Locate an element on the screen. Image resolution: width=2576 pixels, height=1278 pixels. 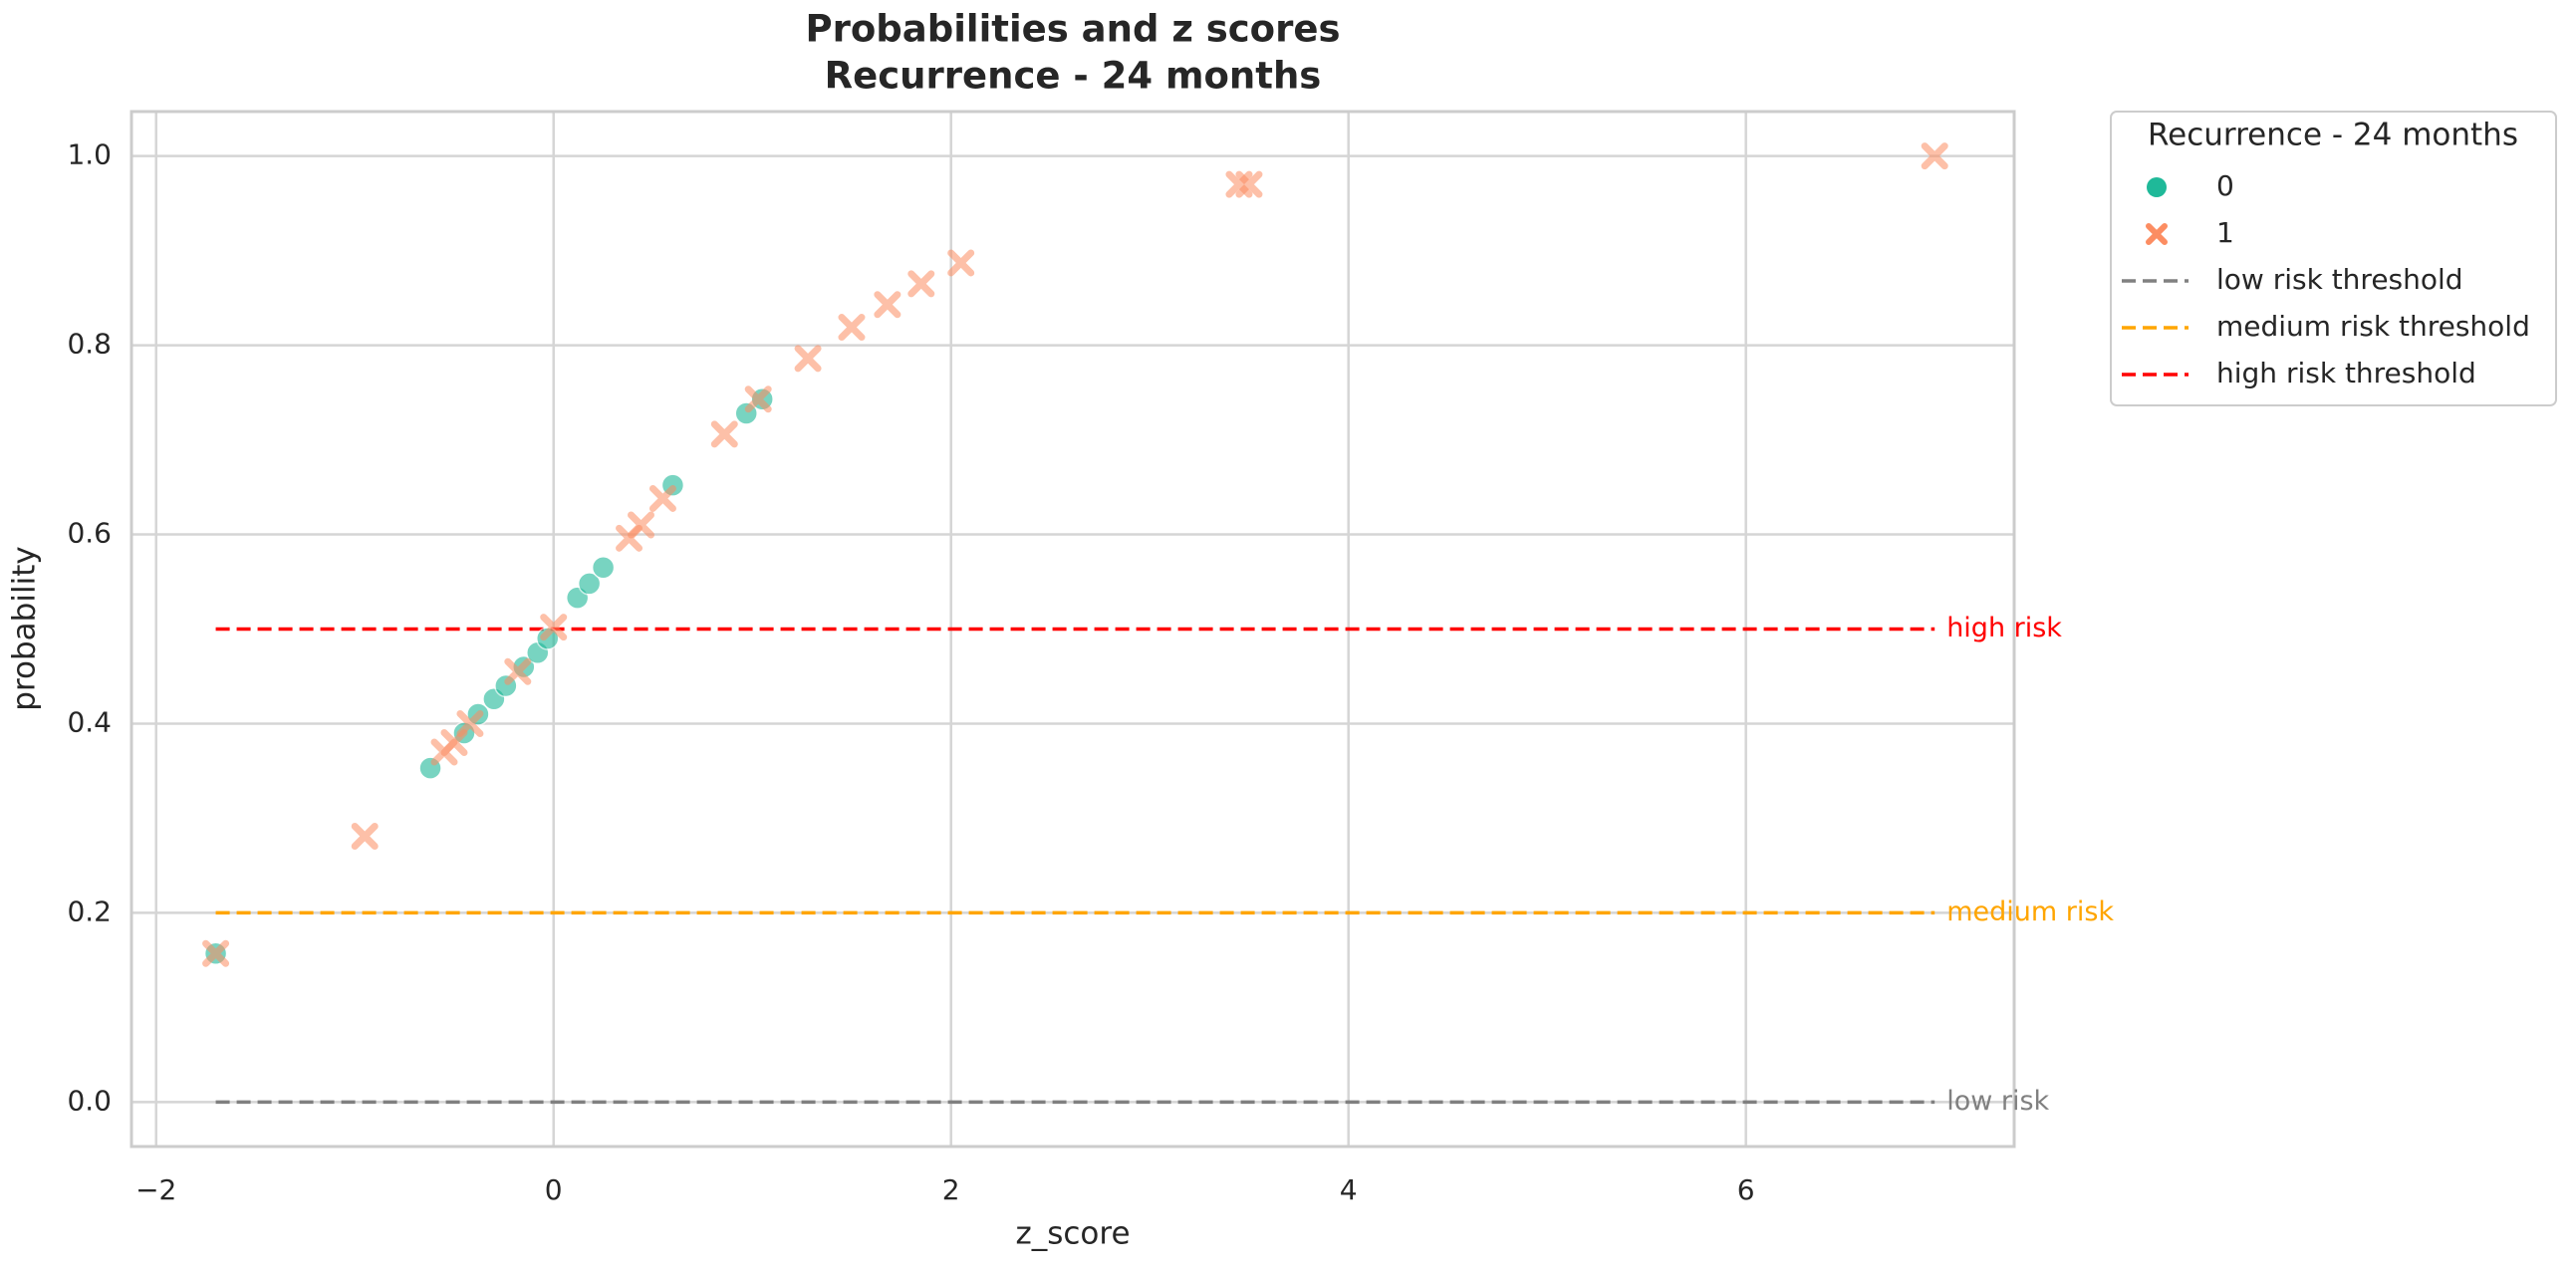
legend-box is located at coordinates (2333, 258).